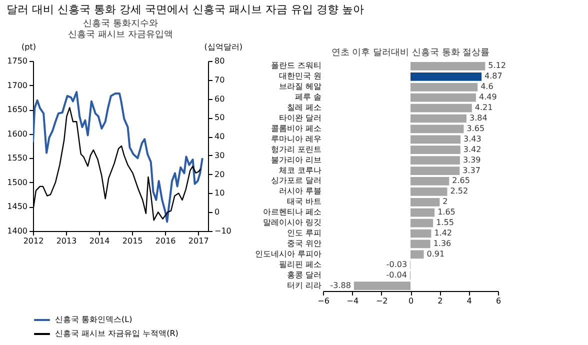 The image size is (588, 345). I want to click on y-tick-label: 아르헨티나 페소, so click(292, 212).